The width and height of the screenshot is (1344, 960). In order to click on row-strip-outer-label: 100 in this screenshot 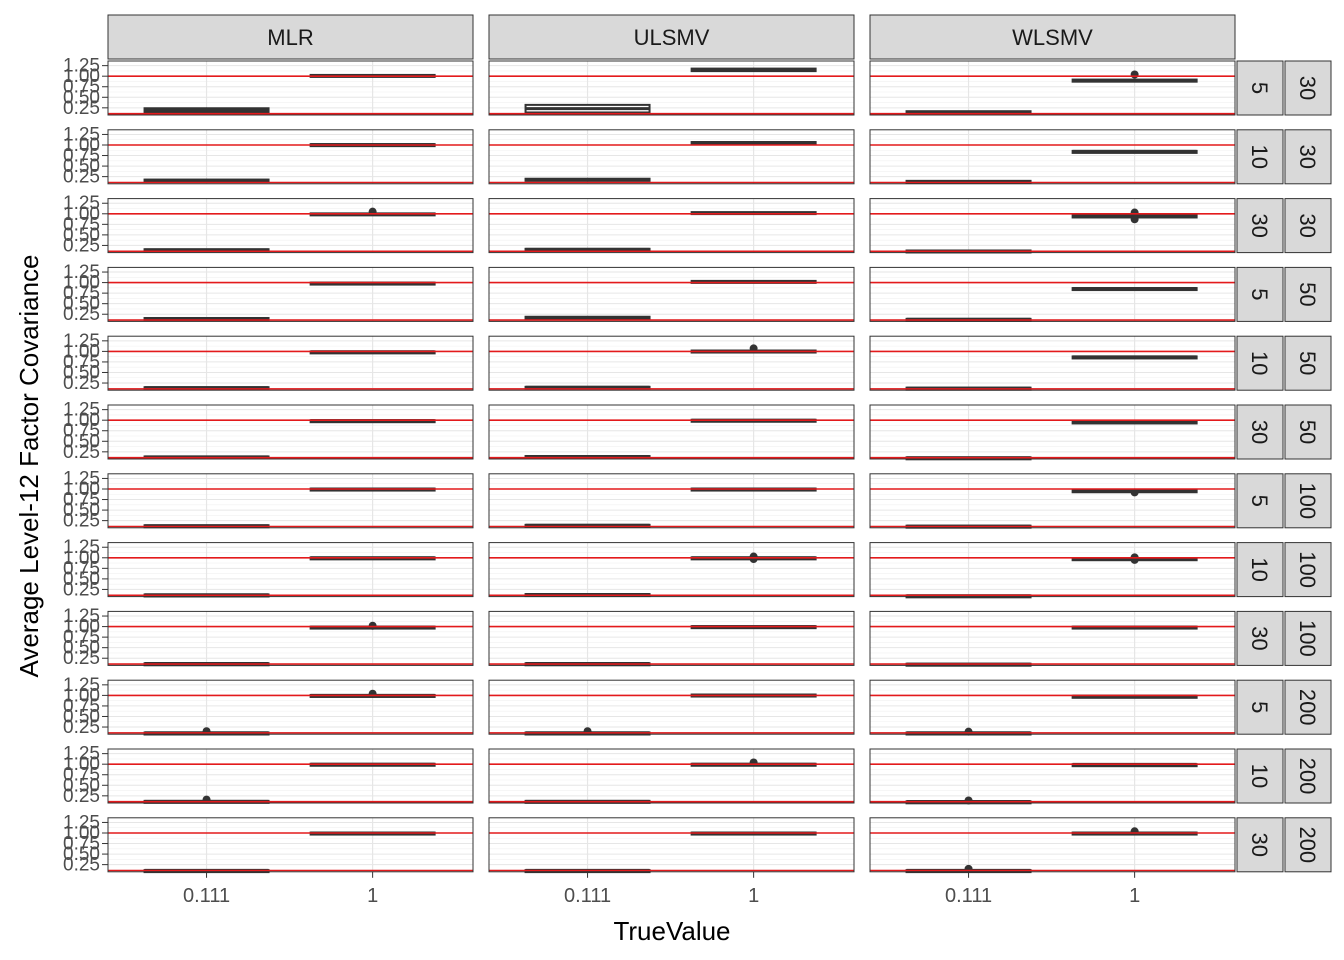, I will do `click(1307, 638)`.